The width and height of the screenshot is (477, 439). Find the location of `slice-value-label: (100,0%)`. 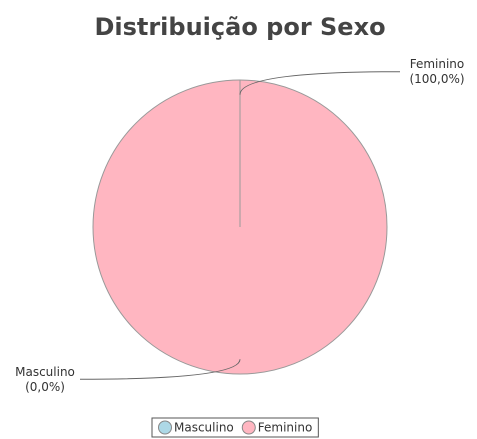

slice-value-label: (100,0%) is located at coordinates (436, 79).